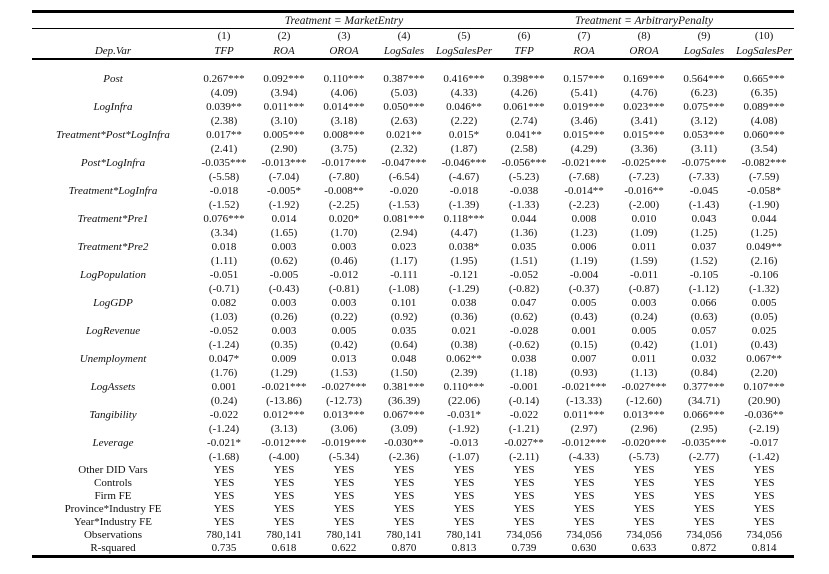  Describe the element at coordinates (764, 429) in the screenshot. I see `tstat-cell: (-2.19)` at that location.